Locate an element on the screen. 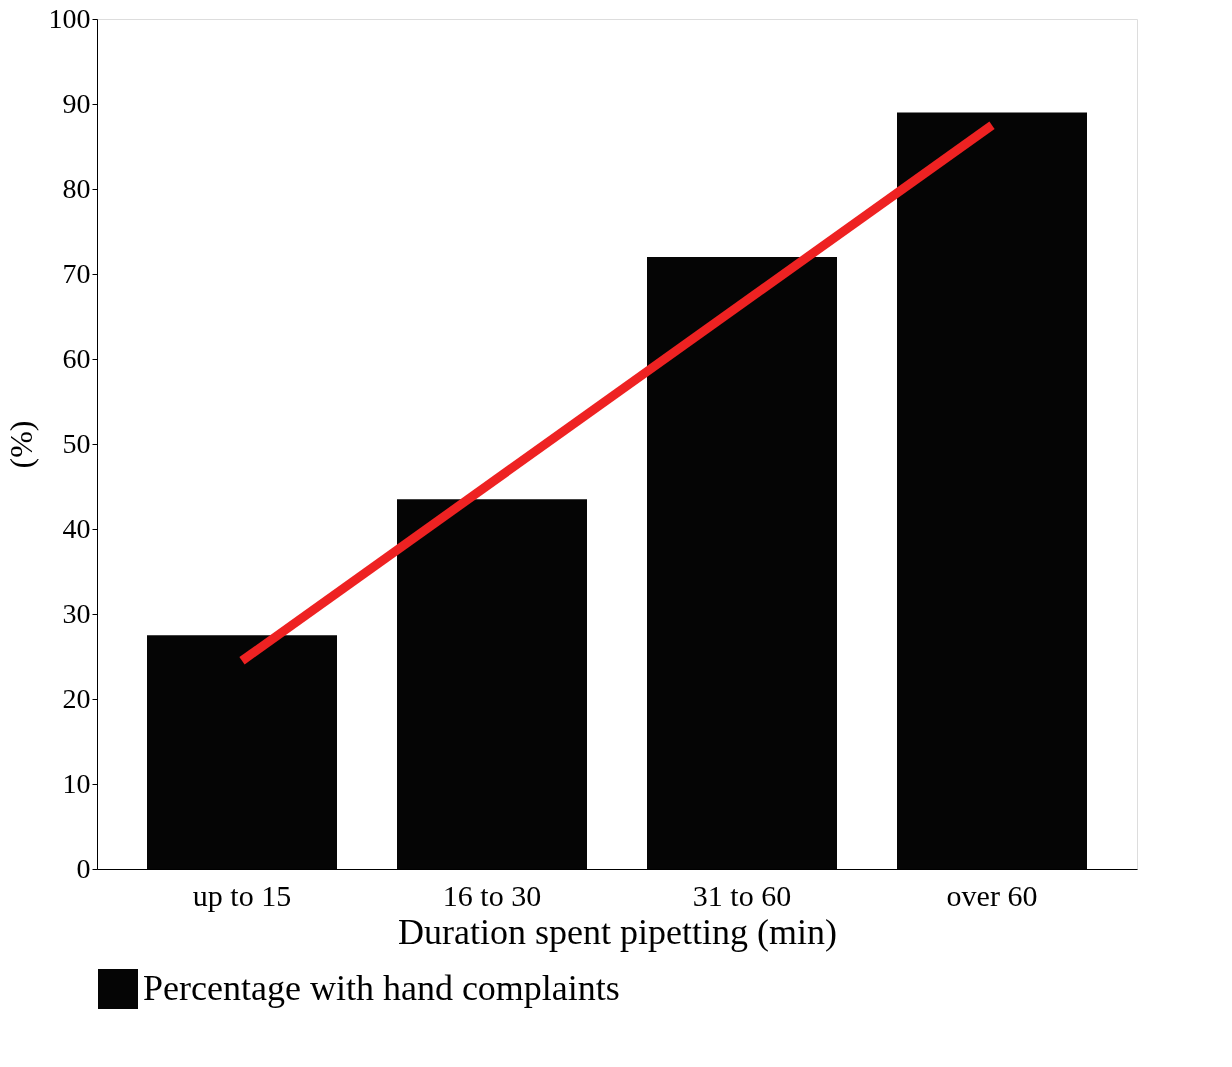 The height and width of the screenshot is (1067, 1232). y-tick-label: 10 is located at coordinates (76, 783).